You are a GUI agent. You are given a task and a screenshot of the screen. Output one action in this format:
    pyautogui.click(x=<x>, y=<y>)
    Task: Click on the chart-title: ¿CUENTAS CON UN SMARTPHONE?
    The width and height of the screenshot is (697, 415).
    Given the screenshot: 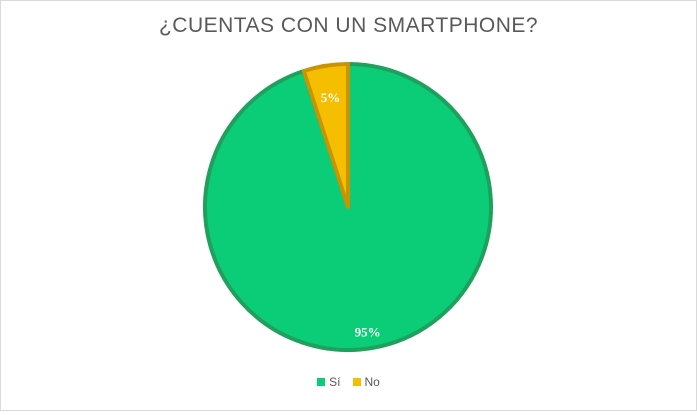 What is the action you would take?
    pyautogui.click(x=348, y=25)
    